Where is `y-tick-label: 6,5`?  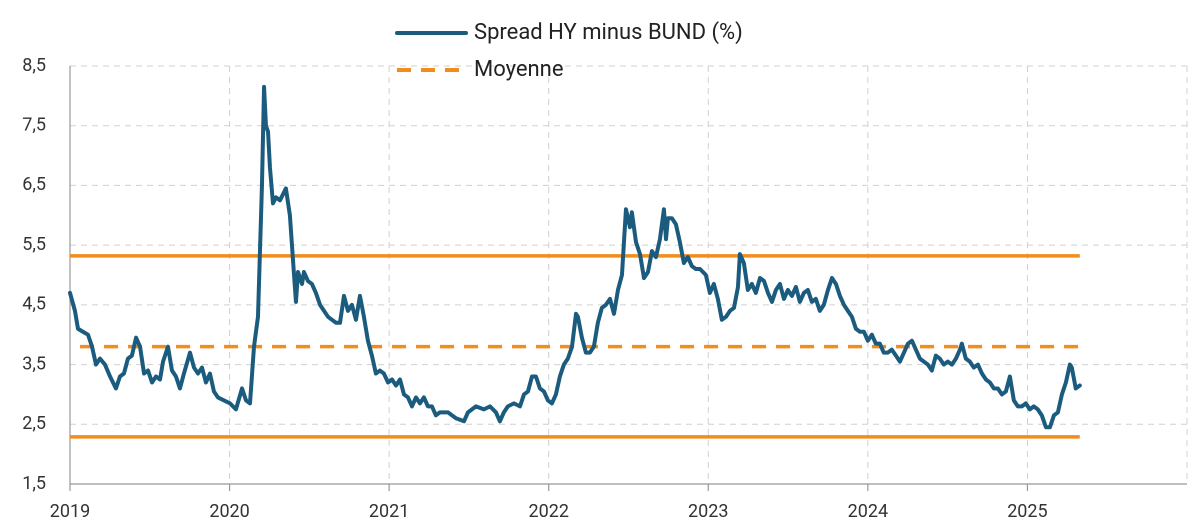 y-tick-label: 6,5 is located at coordinates (34, 184).